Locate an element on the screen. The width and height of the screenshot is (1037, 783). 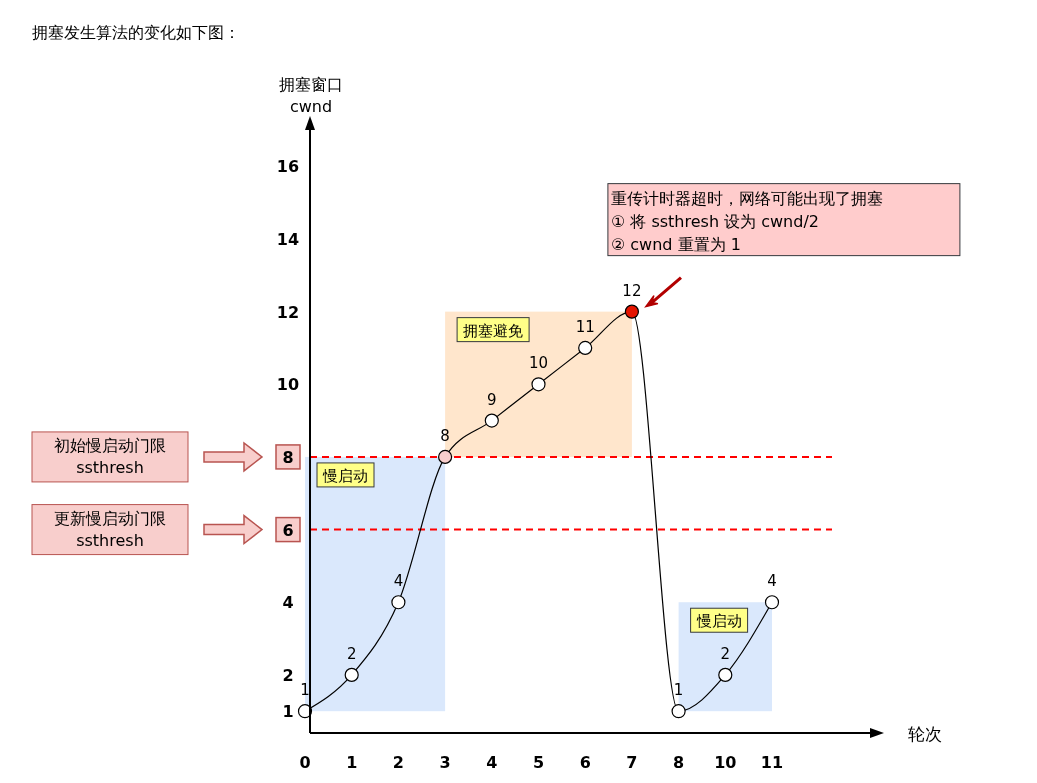
x-tick-label: 2 is located at coordinates (398, 762).